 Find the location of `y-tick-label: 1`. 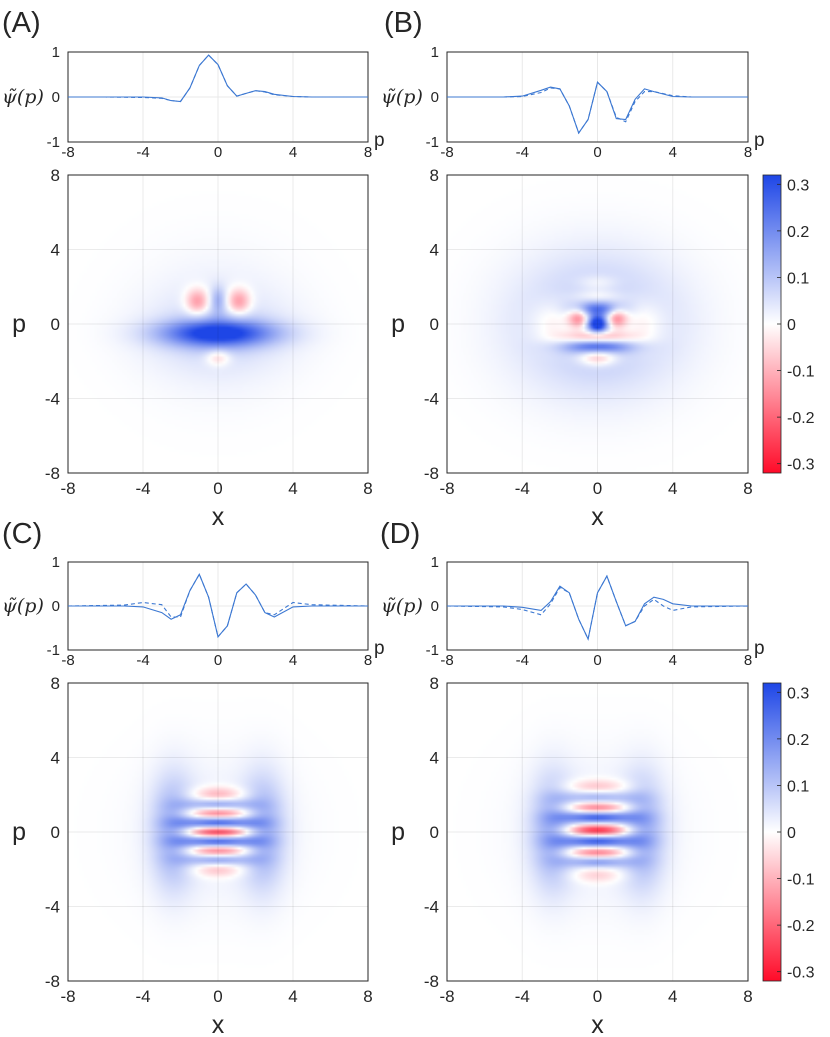

y-tick-label: 1 is located at coordinates (435, 52).